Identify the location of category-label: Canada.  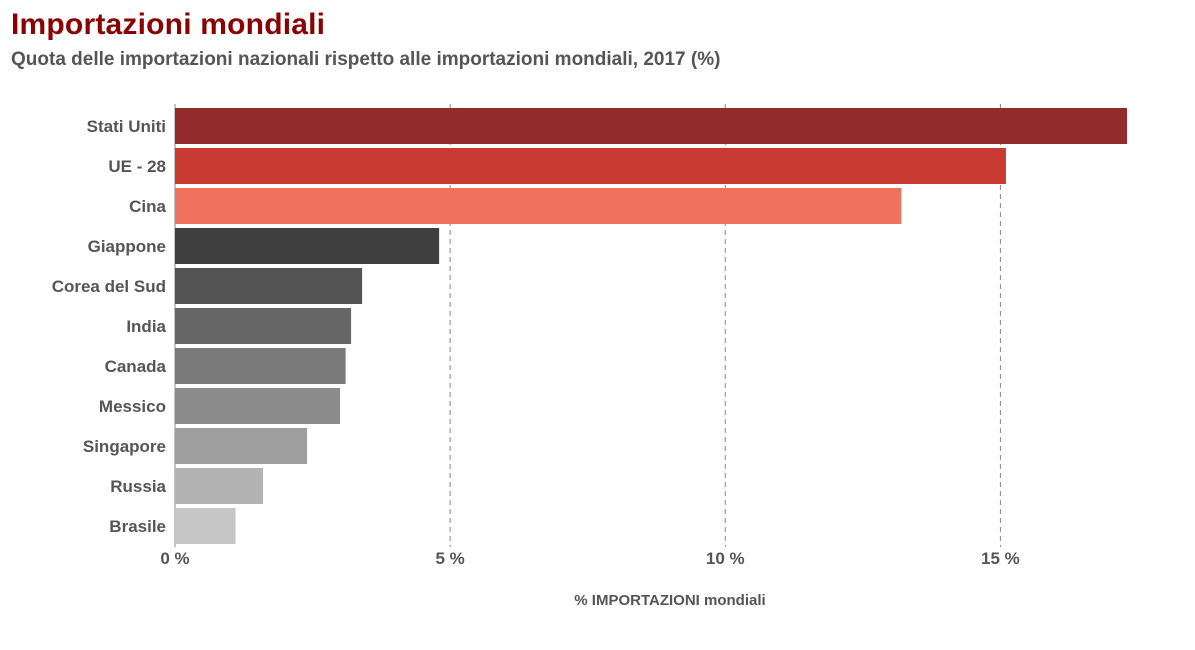
(136, 366).